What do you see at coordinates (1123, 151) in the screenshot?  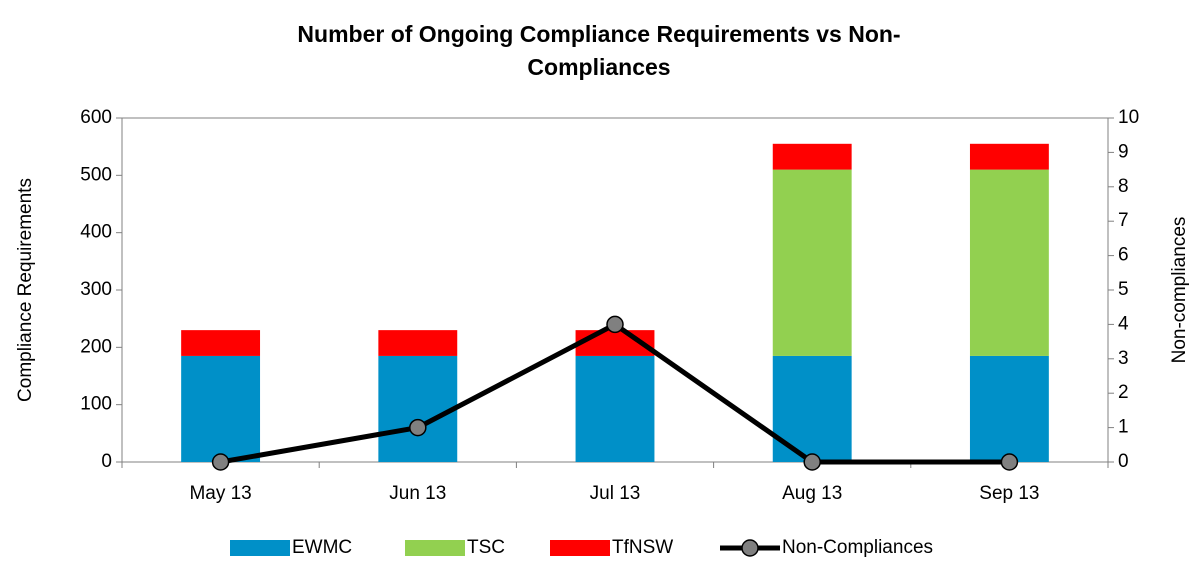 I see `y2-tick-label: 9` at bounding box center [1123, 151].